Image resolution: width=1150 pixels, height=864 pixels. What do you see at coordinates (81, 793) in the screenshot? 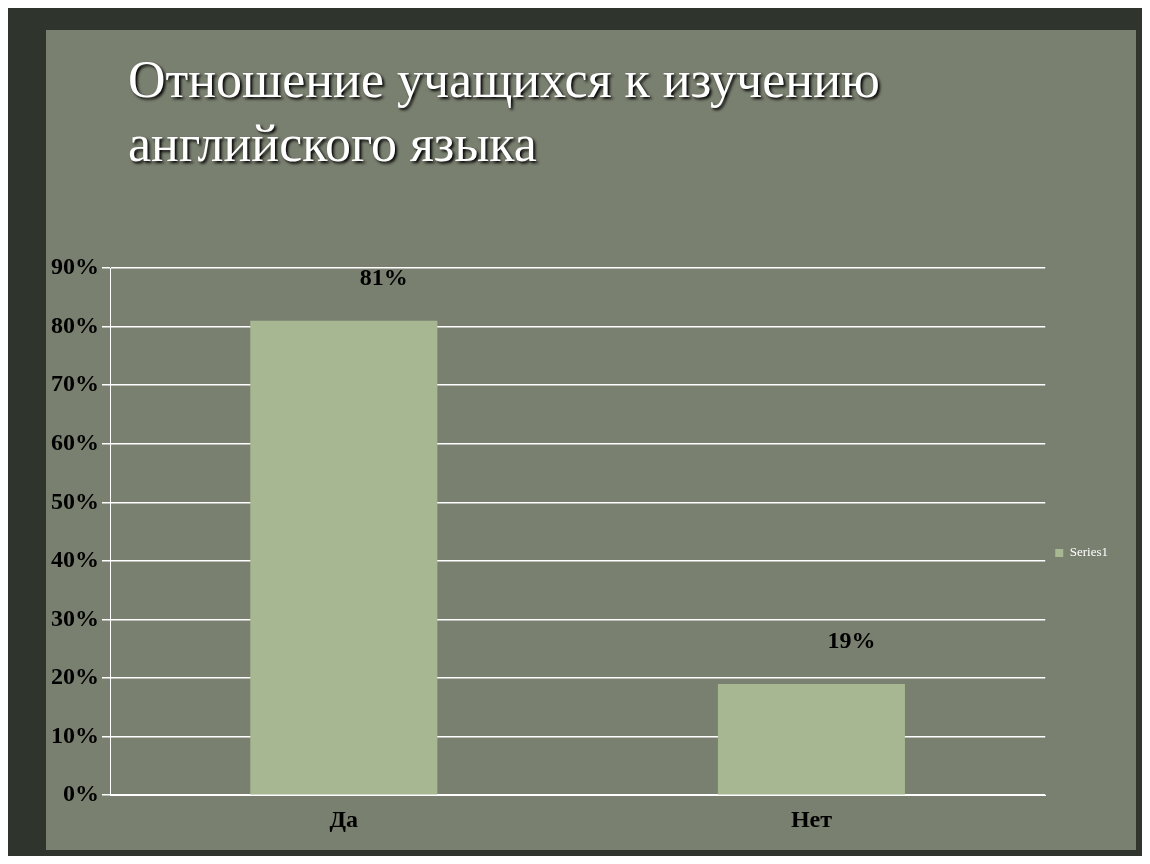
I see `y-tick-label: 0%` at bounding box center [81, 793].